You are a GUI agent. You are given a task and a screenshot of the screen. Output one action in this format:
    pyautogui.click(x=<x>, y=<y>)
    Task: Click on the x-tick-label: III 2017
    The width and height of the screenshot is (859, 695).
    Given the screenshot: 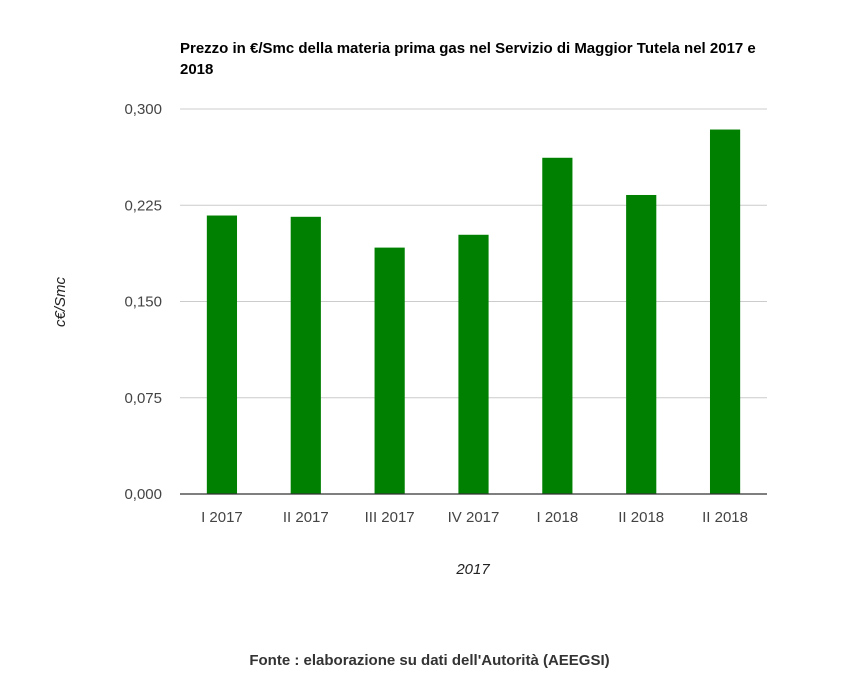 What is the action you would take?
    pyautogui.click(x=390, y=517)
    